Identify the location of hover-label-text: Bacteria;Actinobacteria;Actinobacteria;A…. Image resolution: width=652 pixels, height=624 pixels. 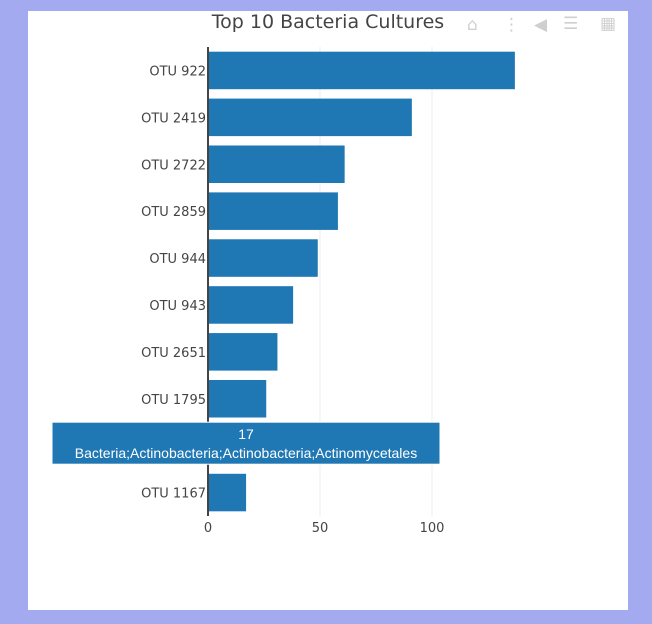
(246, 453).